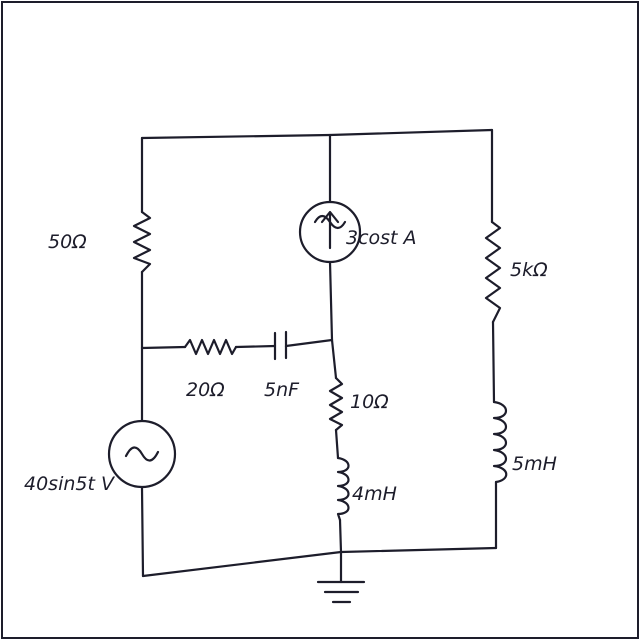 The image size is (640, 640). Describe the element at coordinates (341, 577) in the screenshot. I see `ground-icon` at that location.